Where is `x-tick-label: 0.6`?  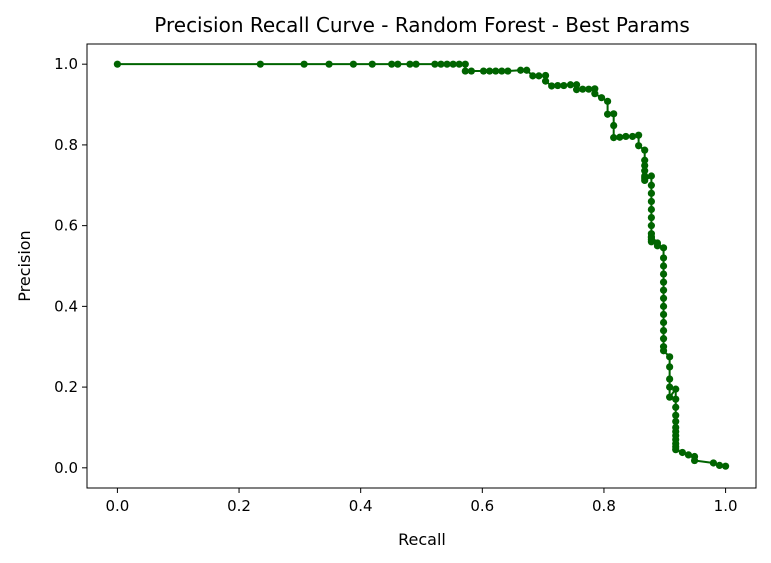 x-tick-label: 0.6 is located at coordinates (482, 506).